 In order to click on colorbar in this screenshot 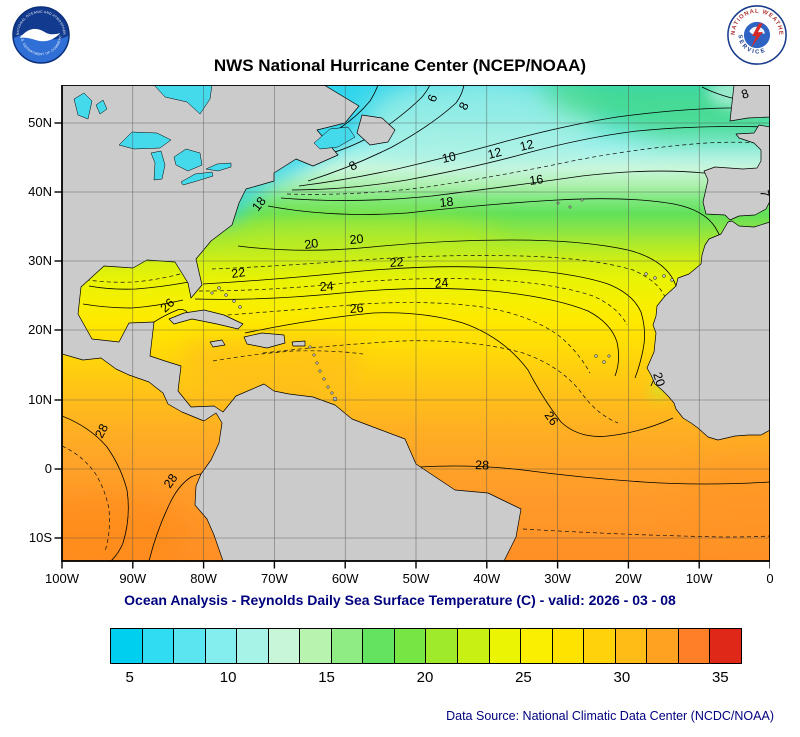, I will do `click(426, 646)`.